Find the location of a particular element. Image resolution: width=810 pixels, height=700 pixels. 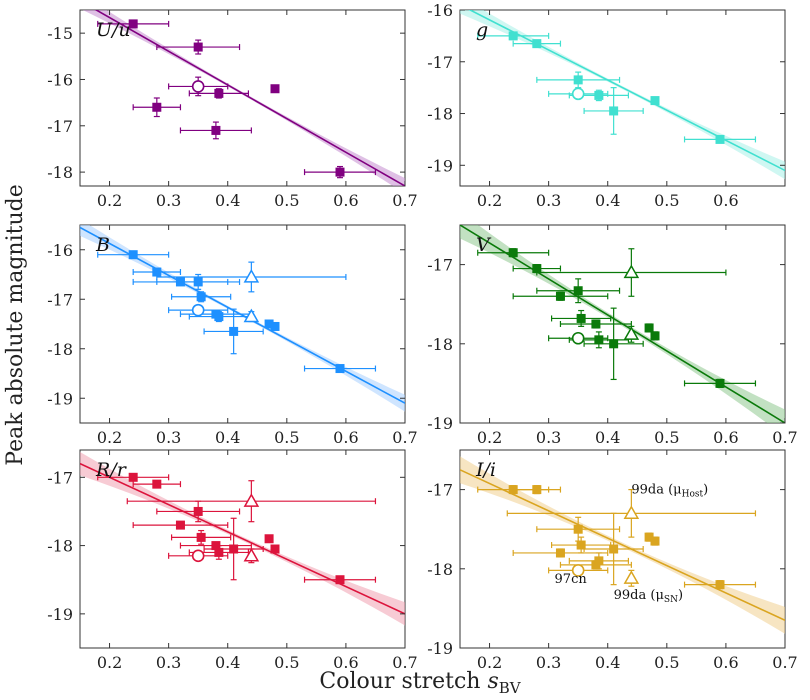

open-circle-marker is located at coordinates (578, 570).